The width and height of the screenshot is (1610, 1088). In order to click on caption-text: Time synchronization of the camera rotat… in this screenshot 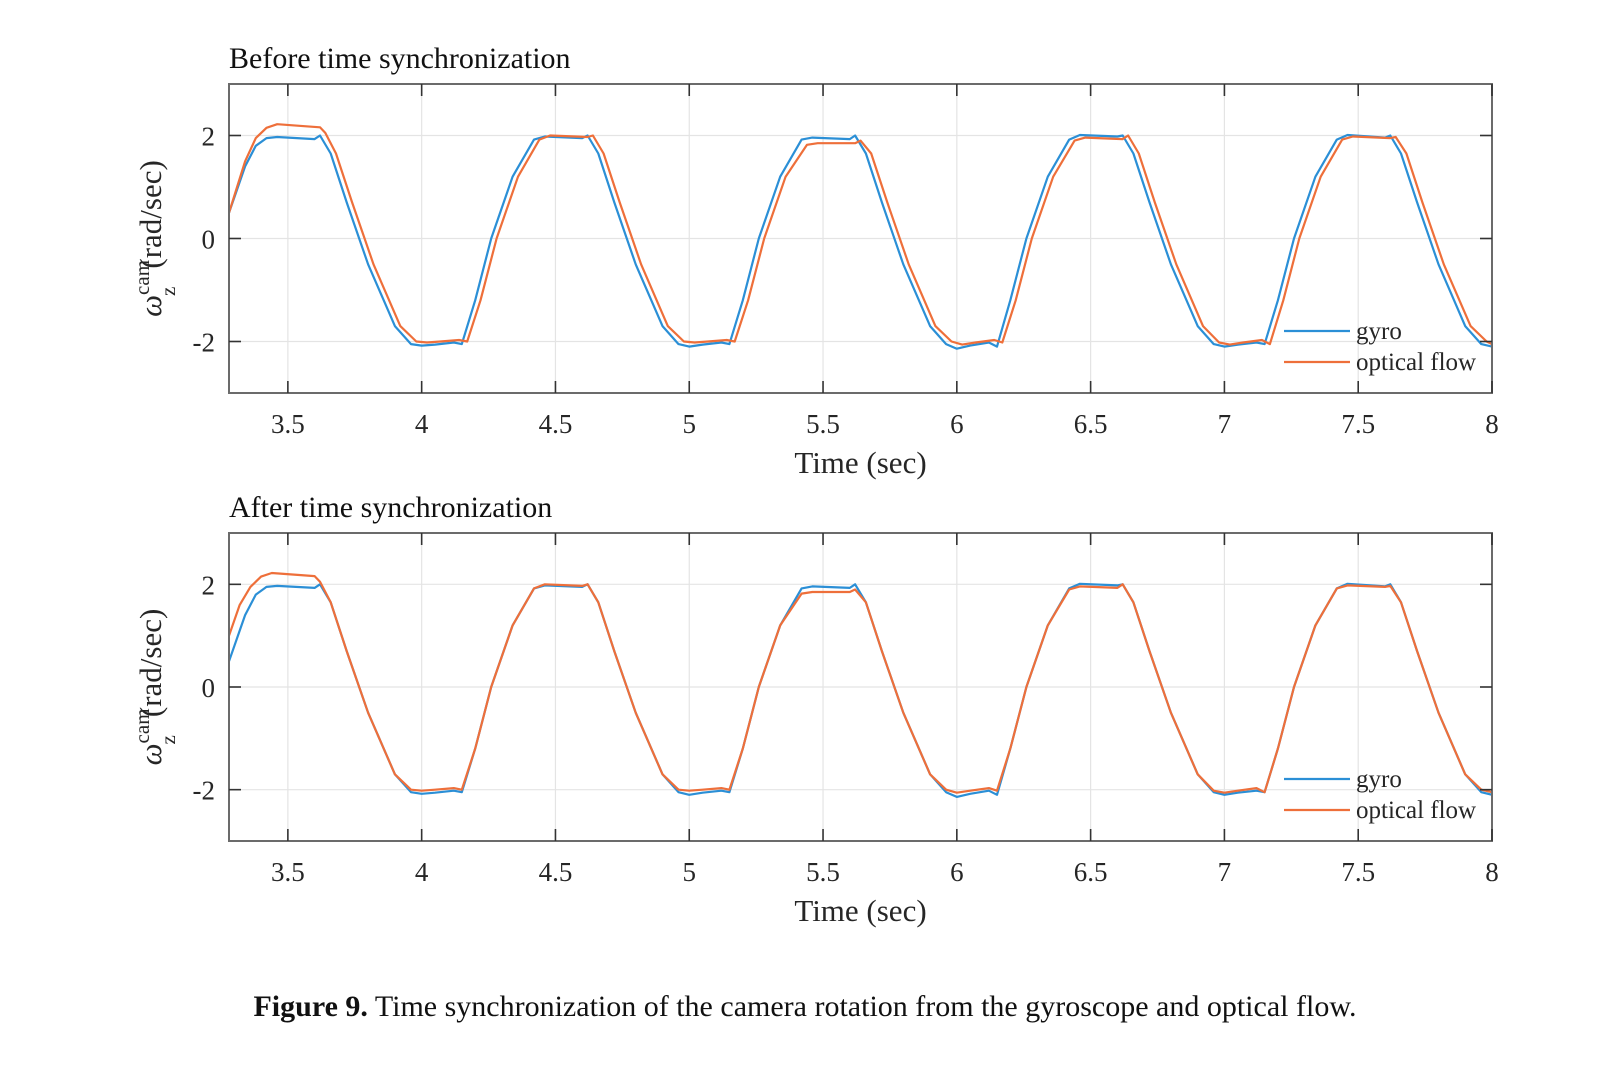, I will do `click(862, 1006)`.